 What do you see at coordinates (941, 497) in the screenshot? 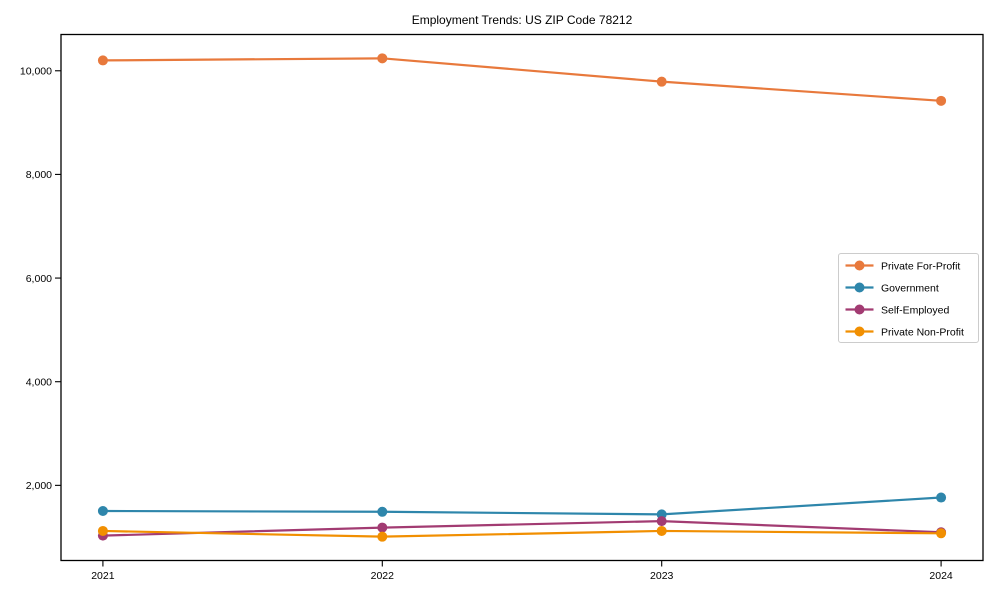
I see `data-point-government-2024` at bounding box center [941, 497].